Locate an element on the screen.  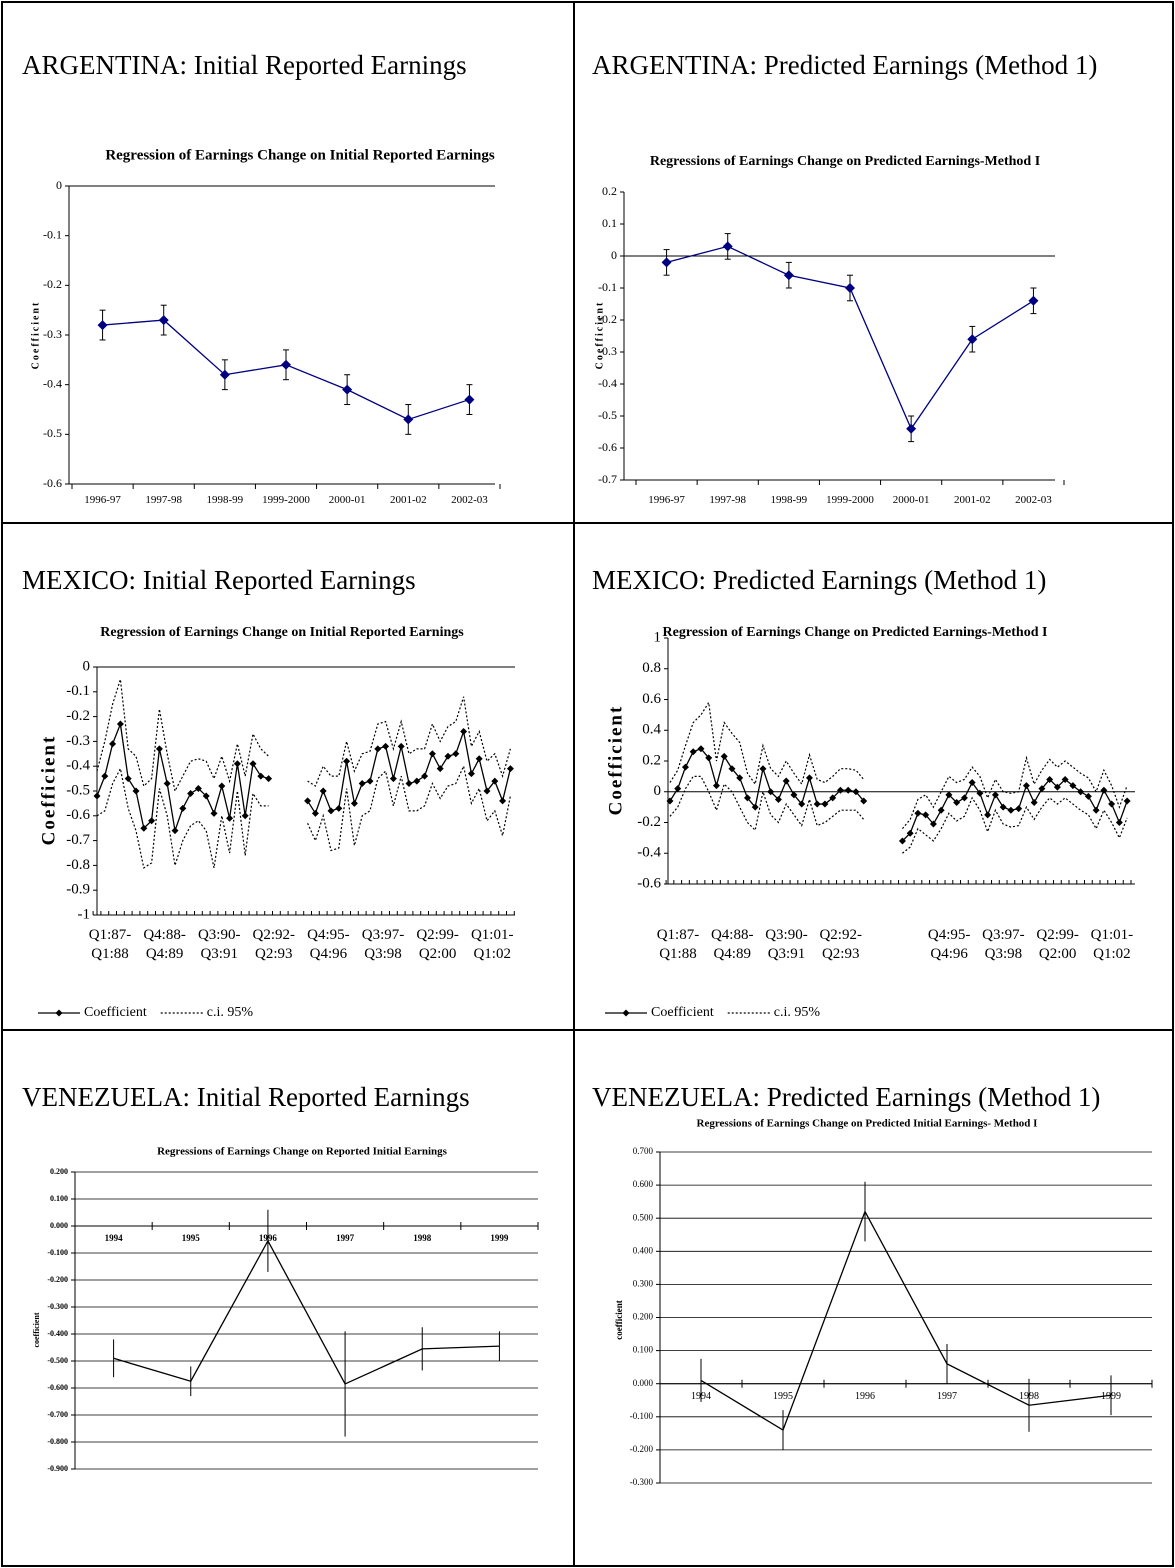
y-tick-label: 1 is located at coordinates (658, 637).